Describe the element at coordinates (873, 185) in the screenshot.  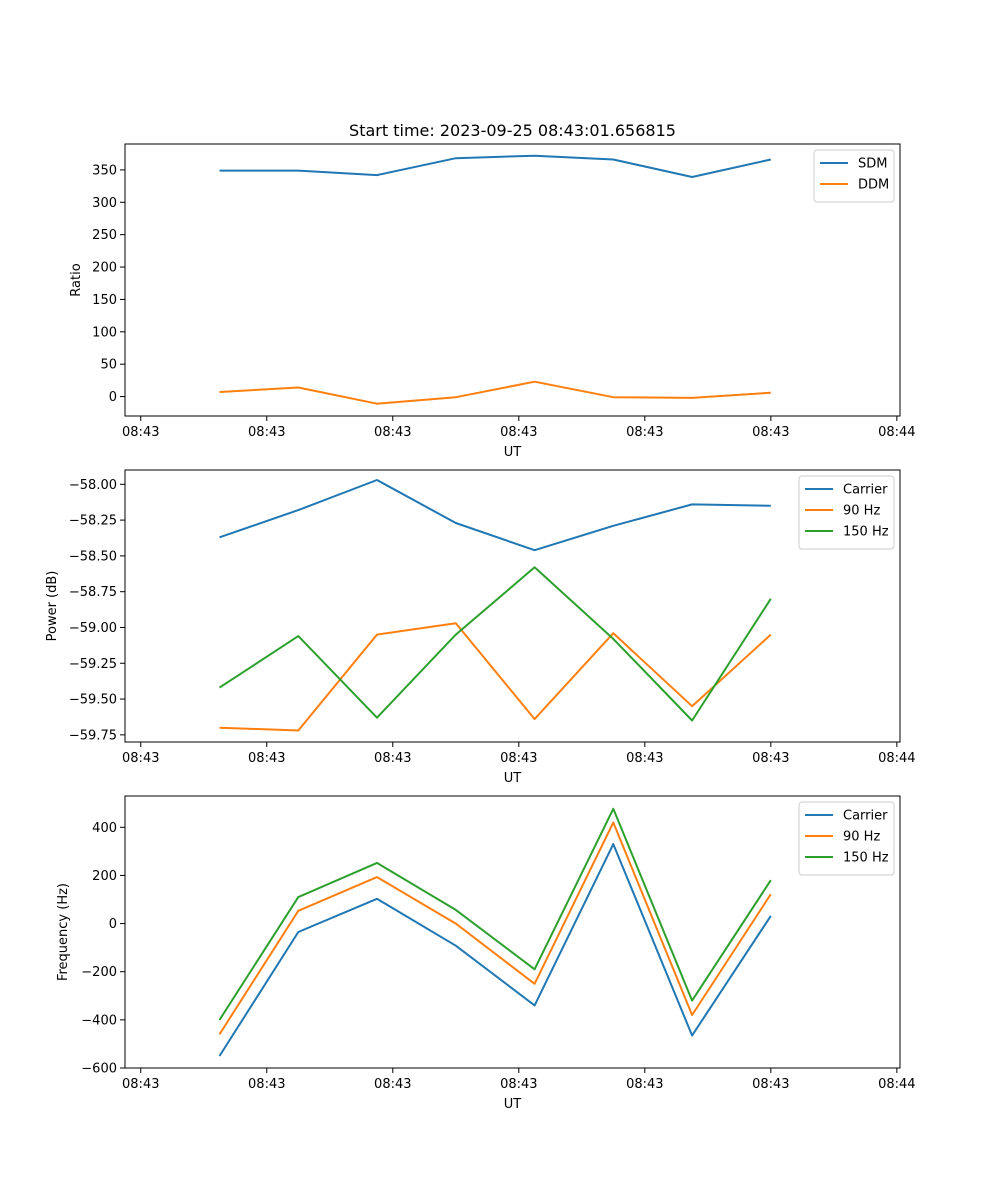
I see `legend-label: DDM` at that location.